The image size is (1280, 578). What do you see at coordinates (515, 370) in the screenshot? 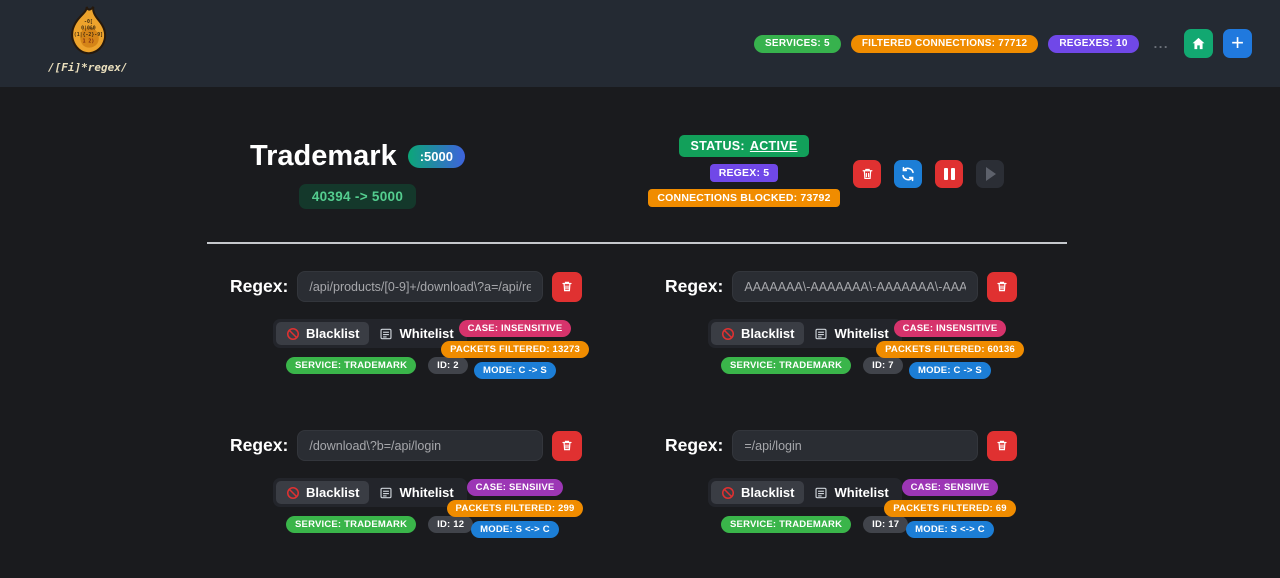
I see `mode-badge: MODE: C -> S` at bounding box center [515, 370].